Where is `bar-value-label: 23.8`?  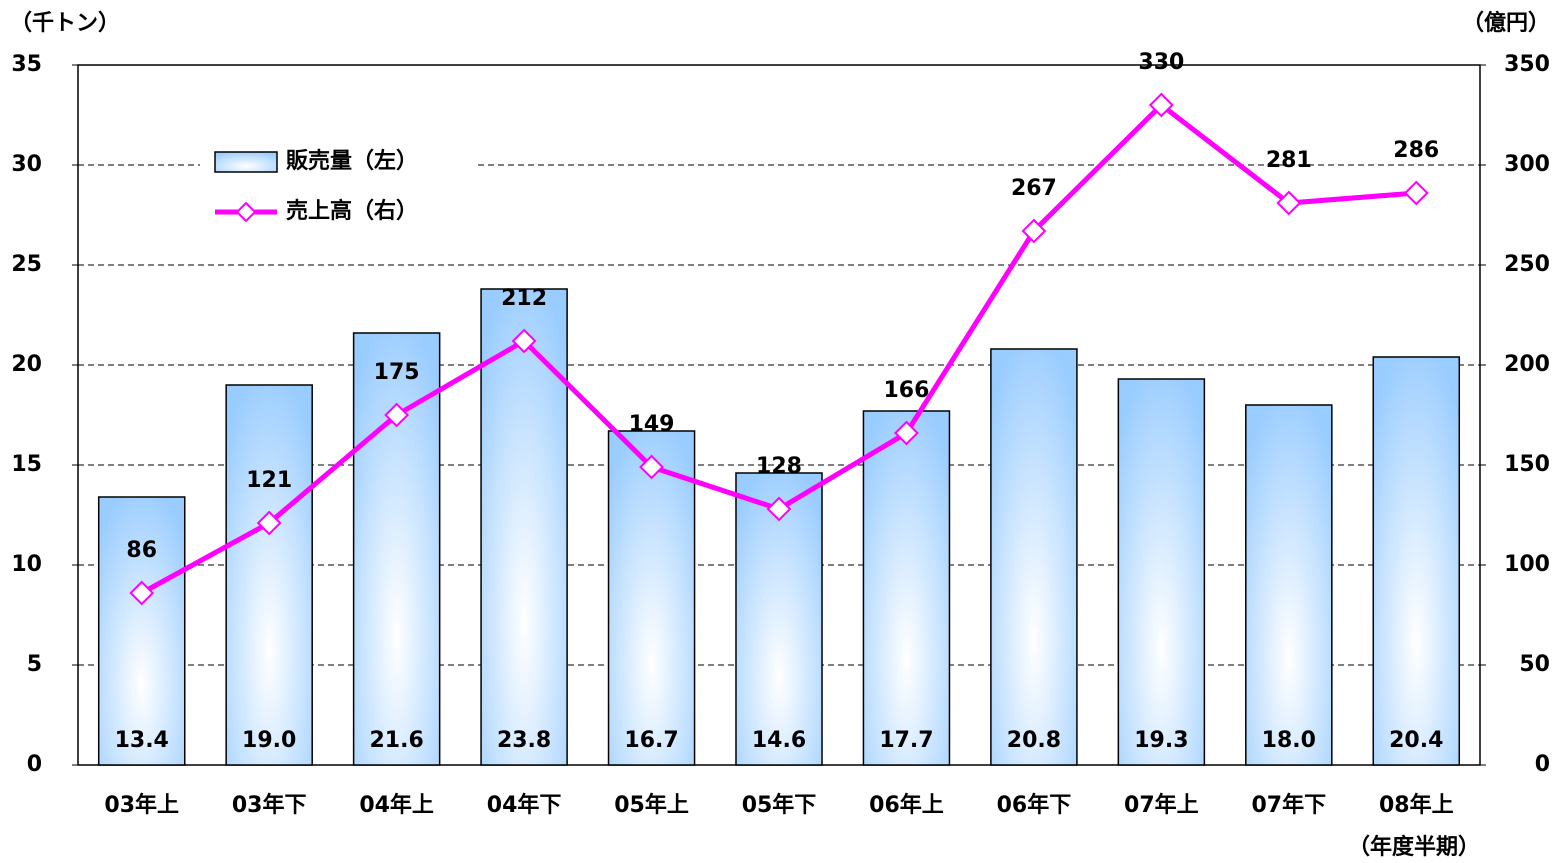
bar-value-label: 23.8 is located at coordinates (524, 740).